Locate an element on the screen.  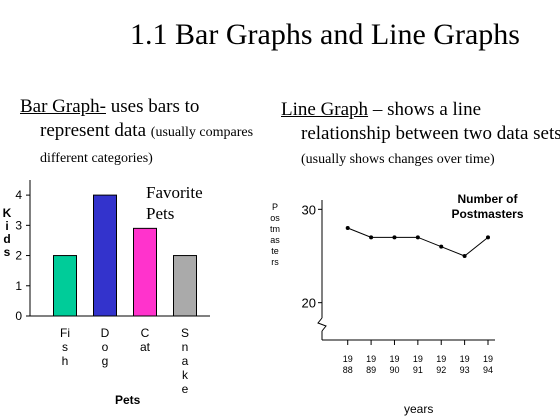
term: Line Graph is located at coordinates (325, 109).